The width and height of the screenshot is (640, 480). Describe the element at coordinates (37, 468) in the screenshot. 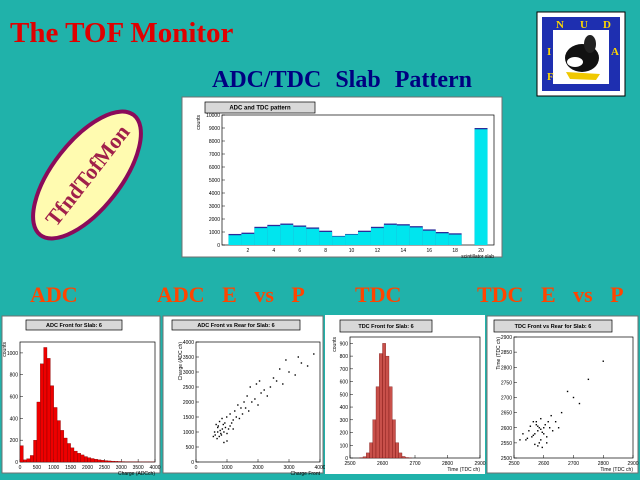

I see `x-tick-label: 500` at that location.